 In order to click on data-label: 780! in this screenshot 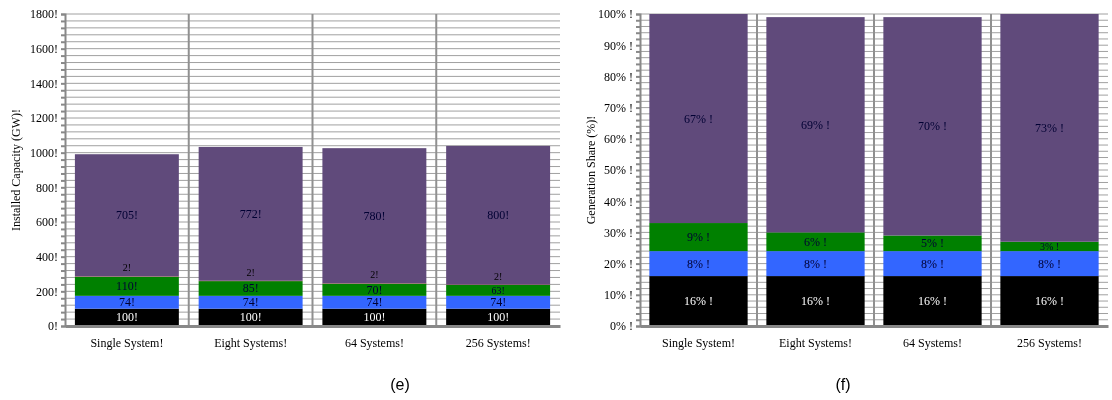, I will do `click(374, 215)`.